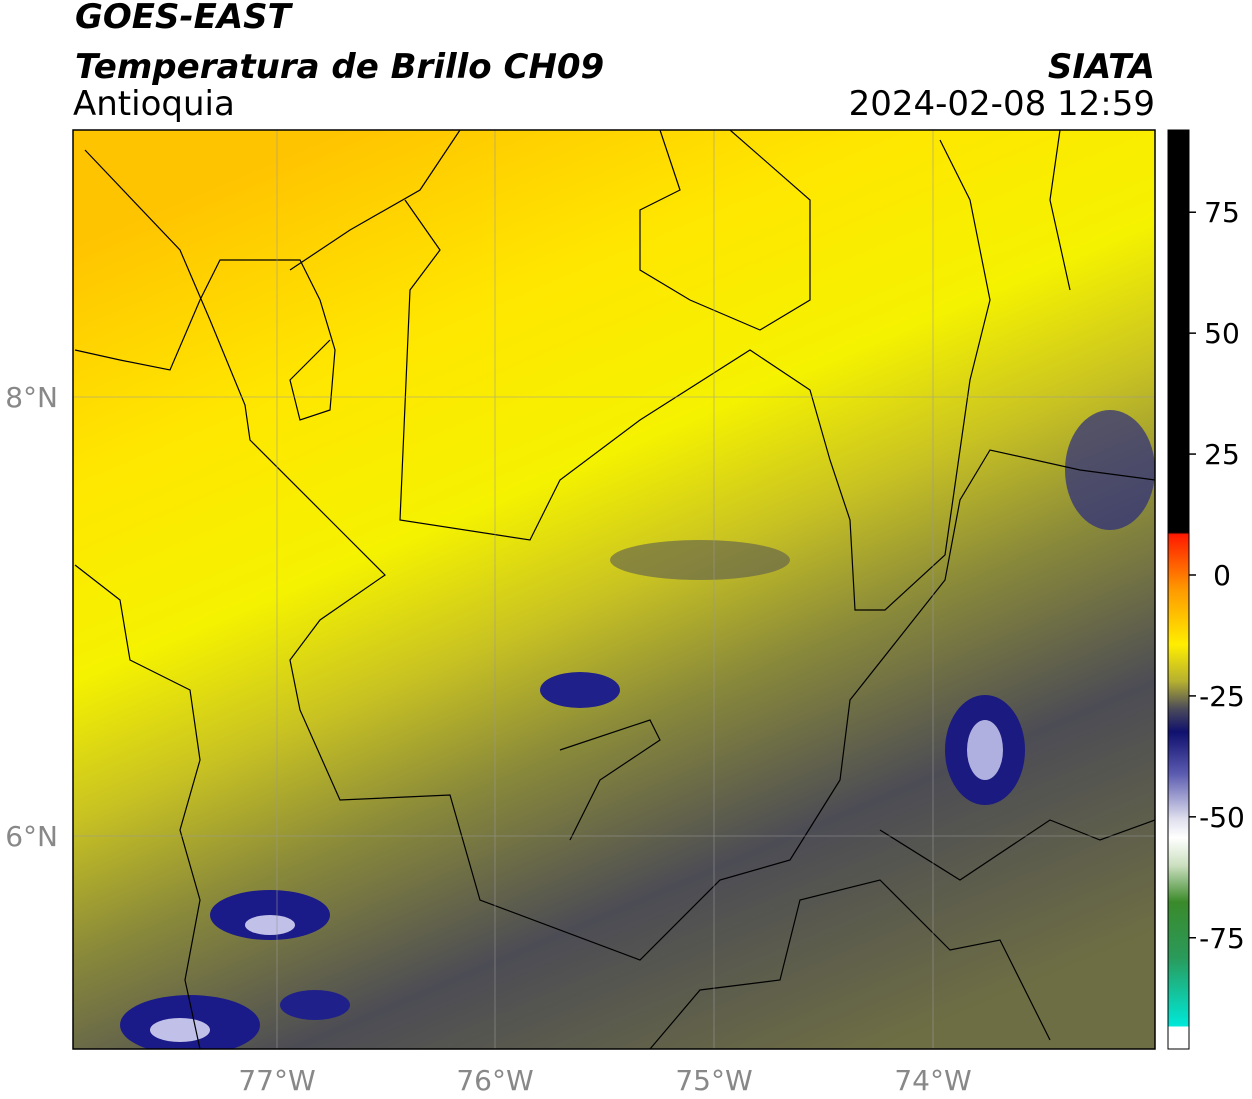 Image resolution: width=1252 pixels, height=1099 pixels. What do you see at coordinates (1222, 333) in the screenshot?
I see `colorbar-tick-label: 50` at bounding box center [1222, 333].